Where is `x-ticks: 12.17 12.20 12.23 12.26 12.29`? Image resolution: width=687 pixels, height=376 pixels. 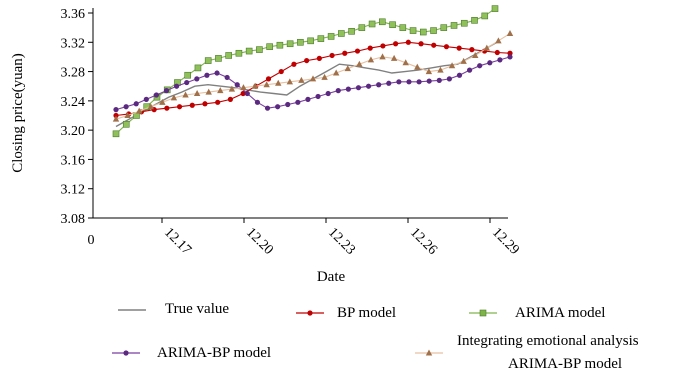 x-ticks: 12.17 12.20 12.23 12.26 12.29 is located at coordinates (341, 238).